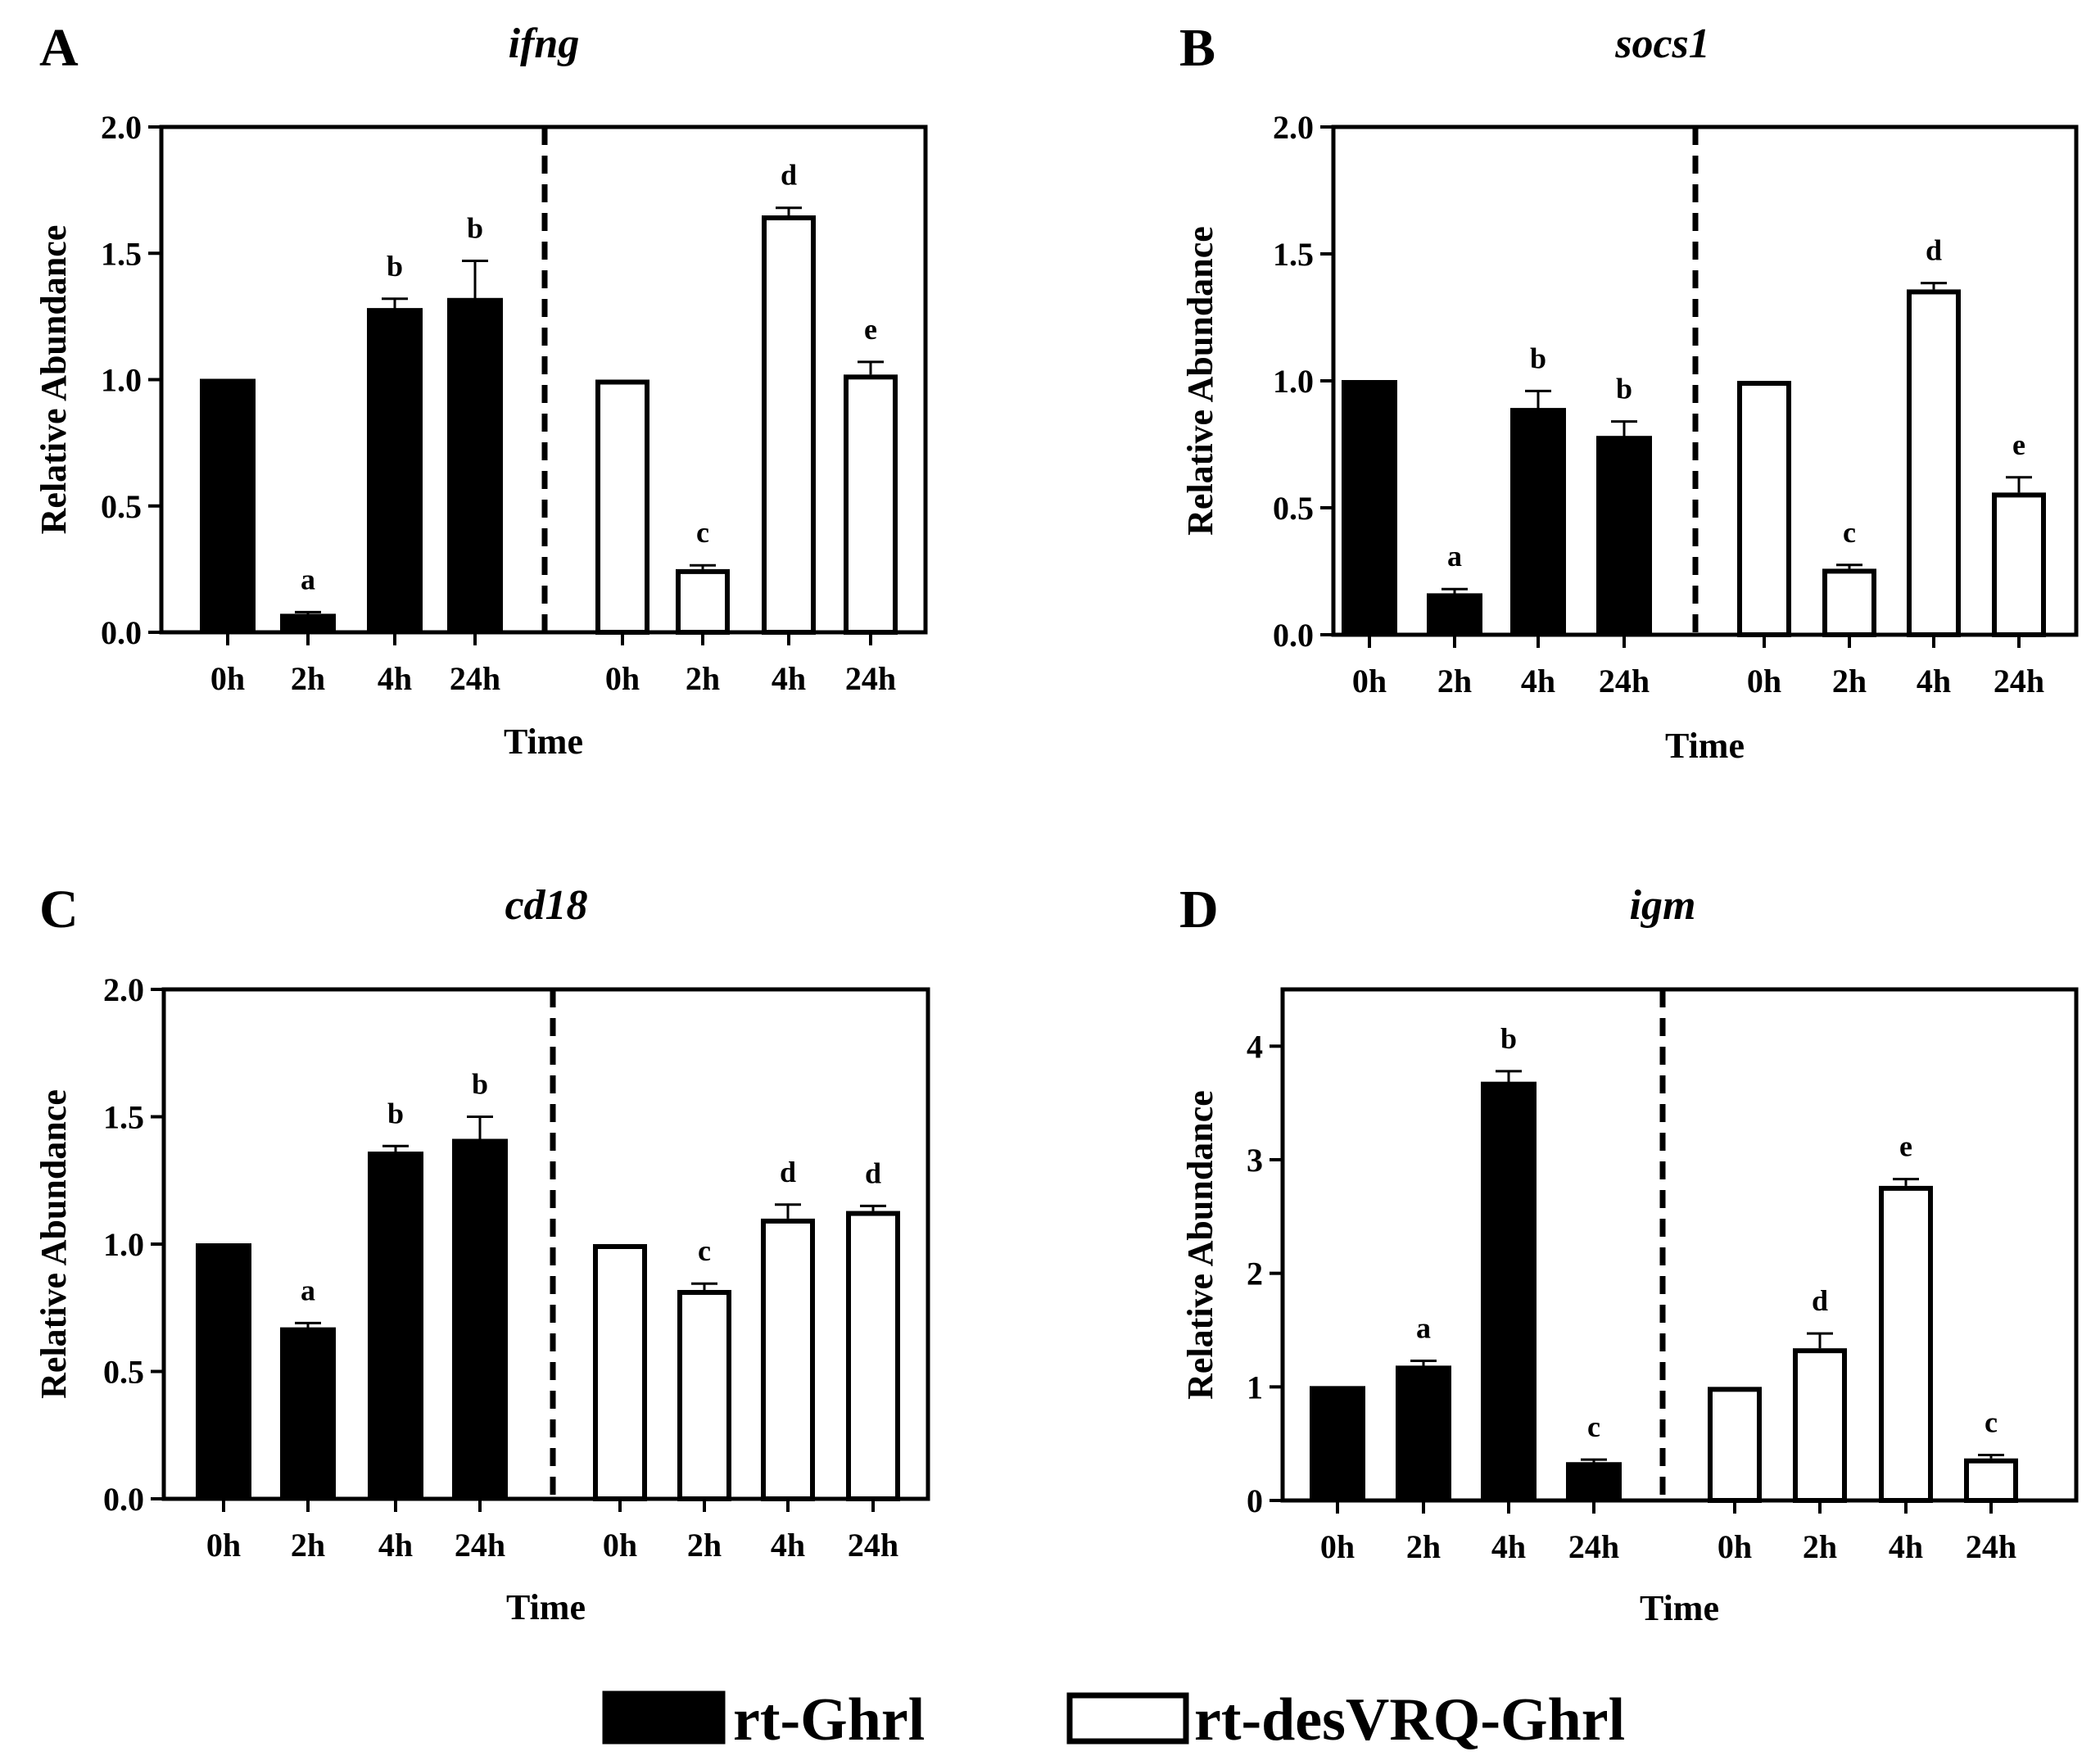 This screenshot has height=1756, width=2100. What do you see at coordinates (1409, 1720) in the screenshot?
I see `legend-label-rt-desvrq-ghrl: rt-desVRQ-Ghrl` at bounding box center [1409, 1720].